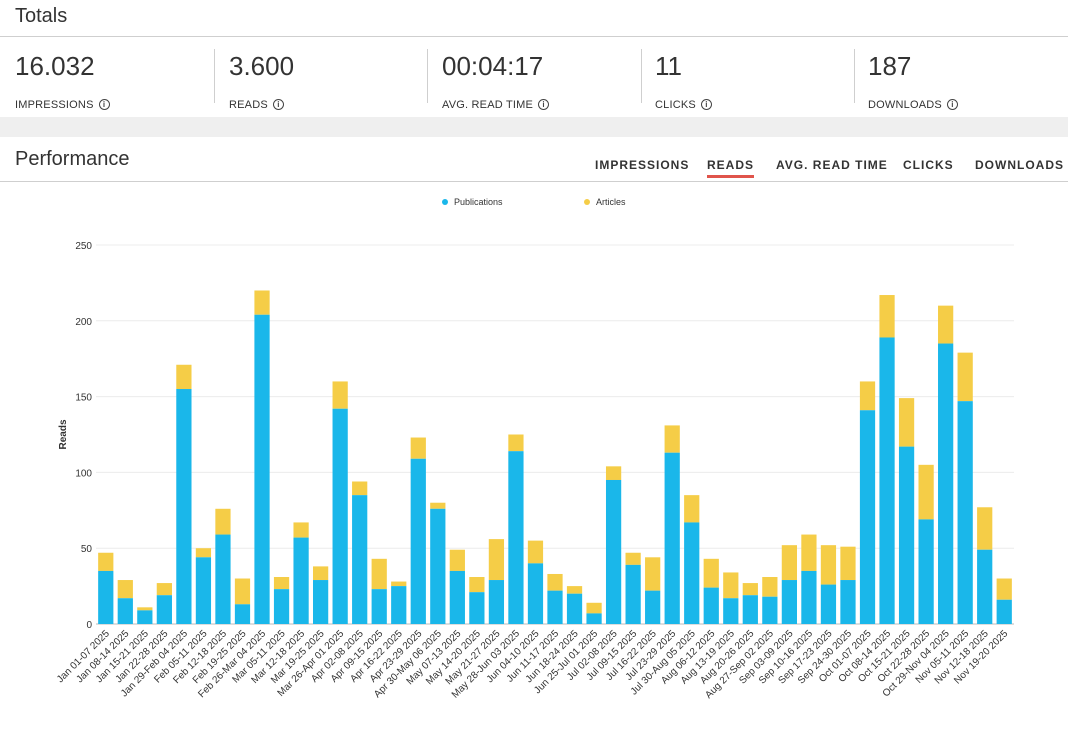 This screenshot has height=736, width=1068. Describe the element at coordinates (832, 165) in the screenshot. I see `tab-avg-read-time: AVG. READ TIME` at that location.